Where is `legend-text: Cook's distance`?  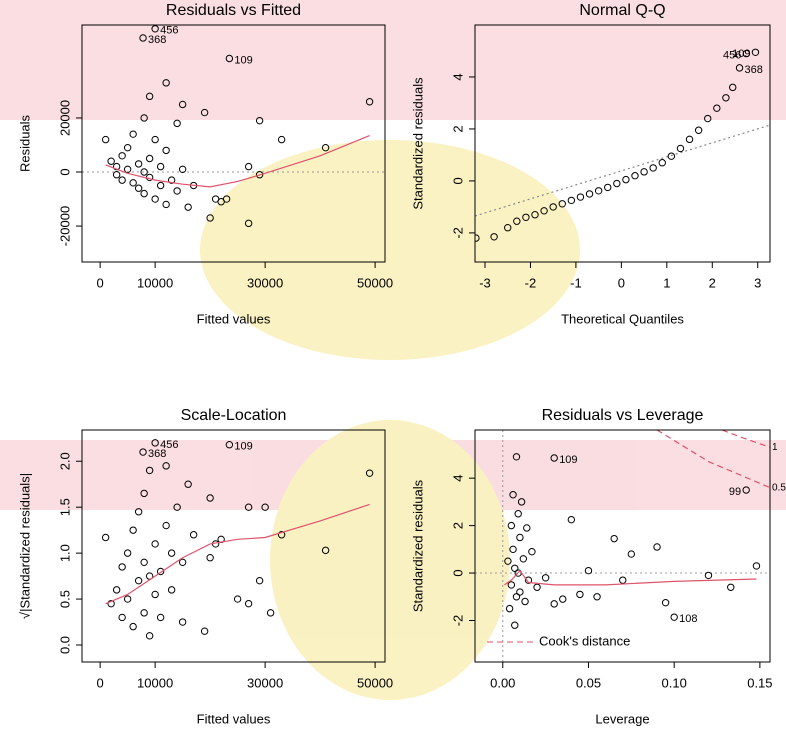
legend-text: Cook's distance is located at coordinates (584, 640).